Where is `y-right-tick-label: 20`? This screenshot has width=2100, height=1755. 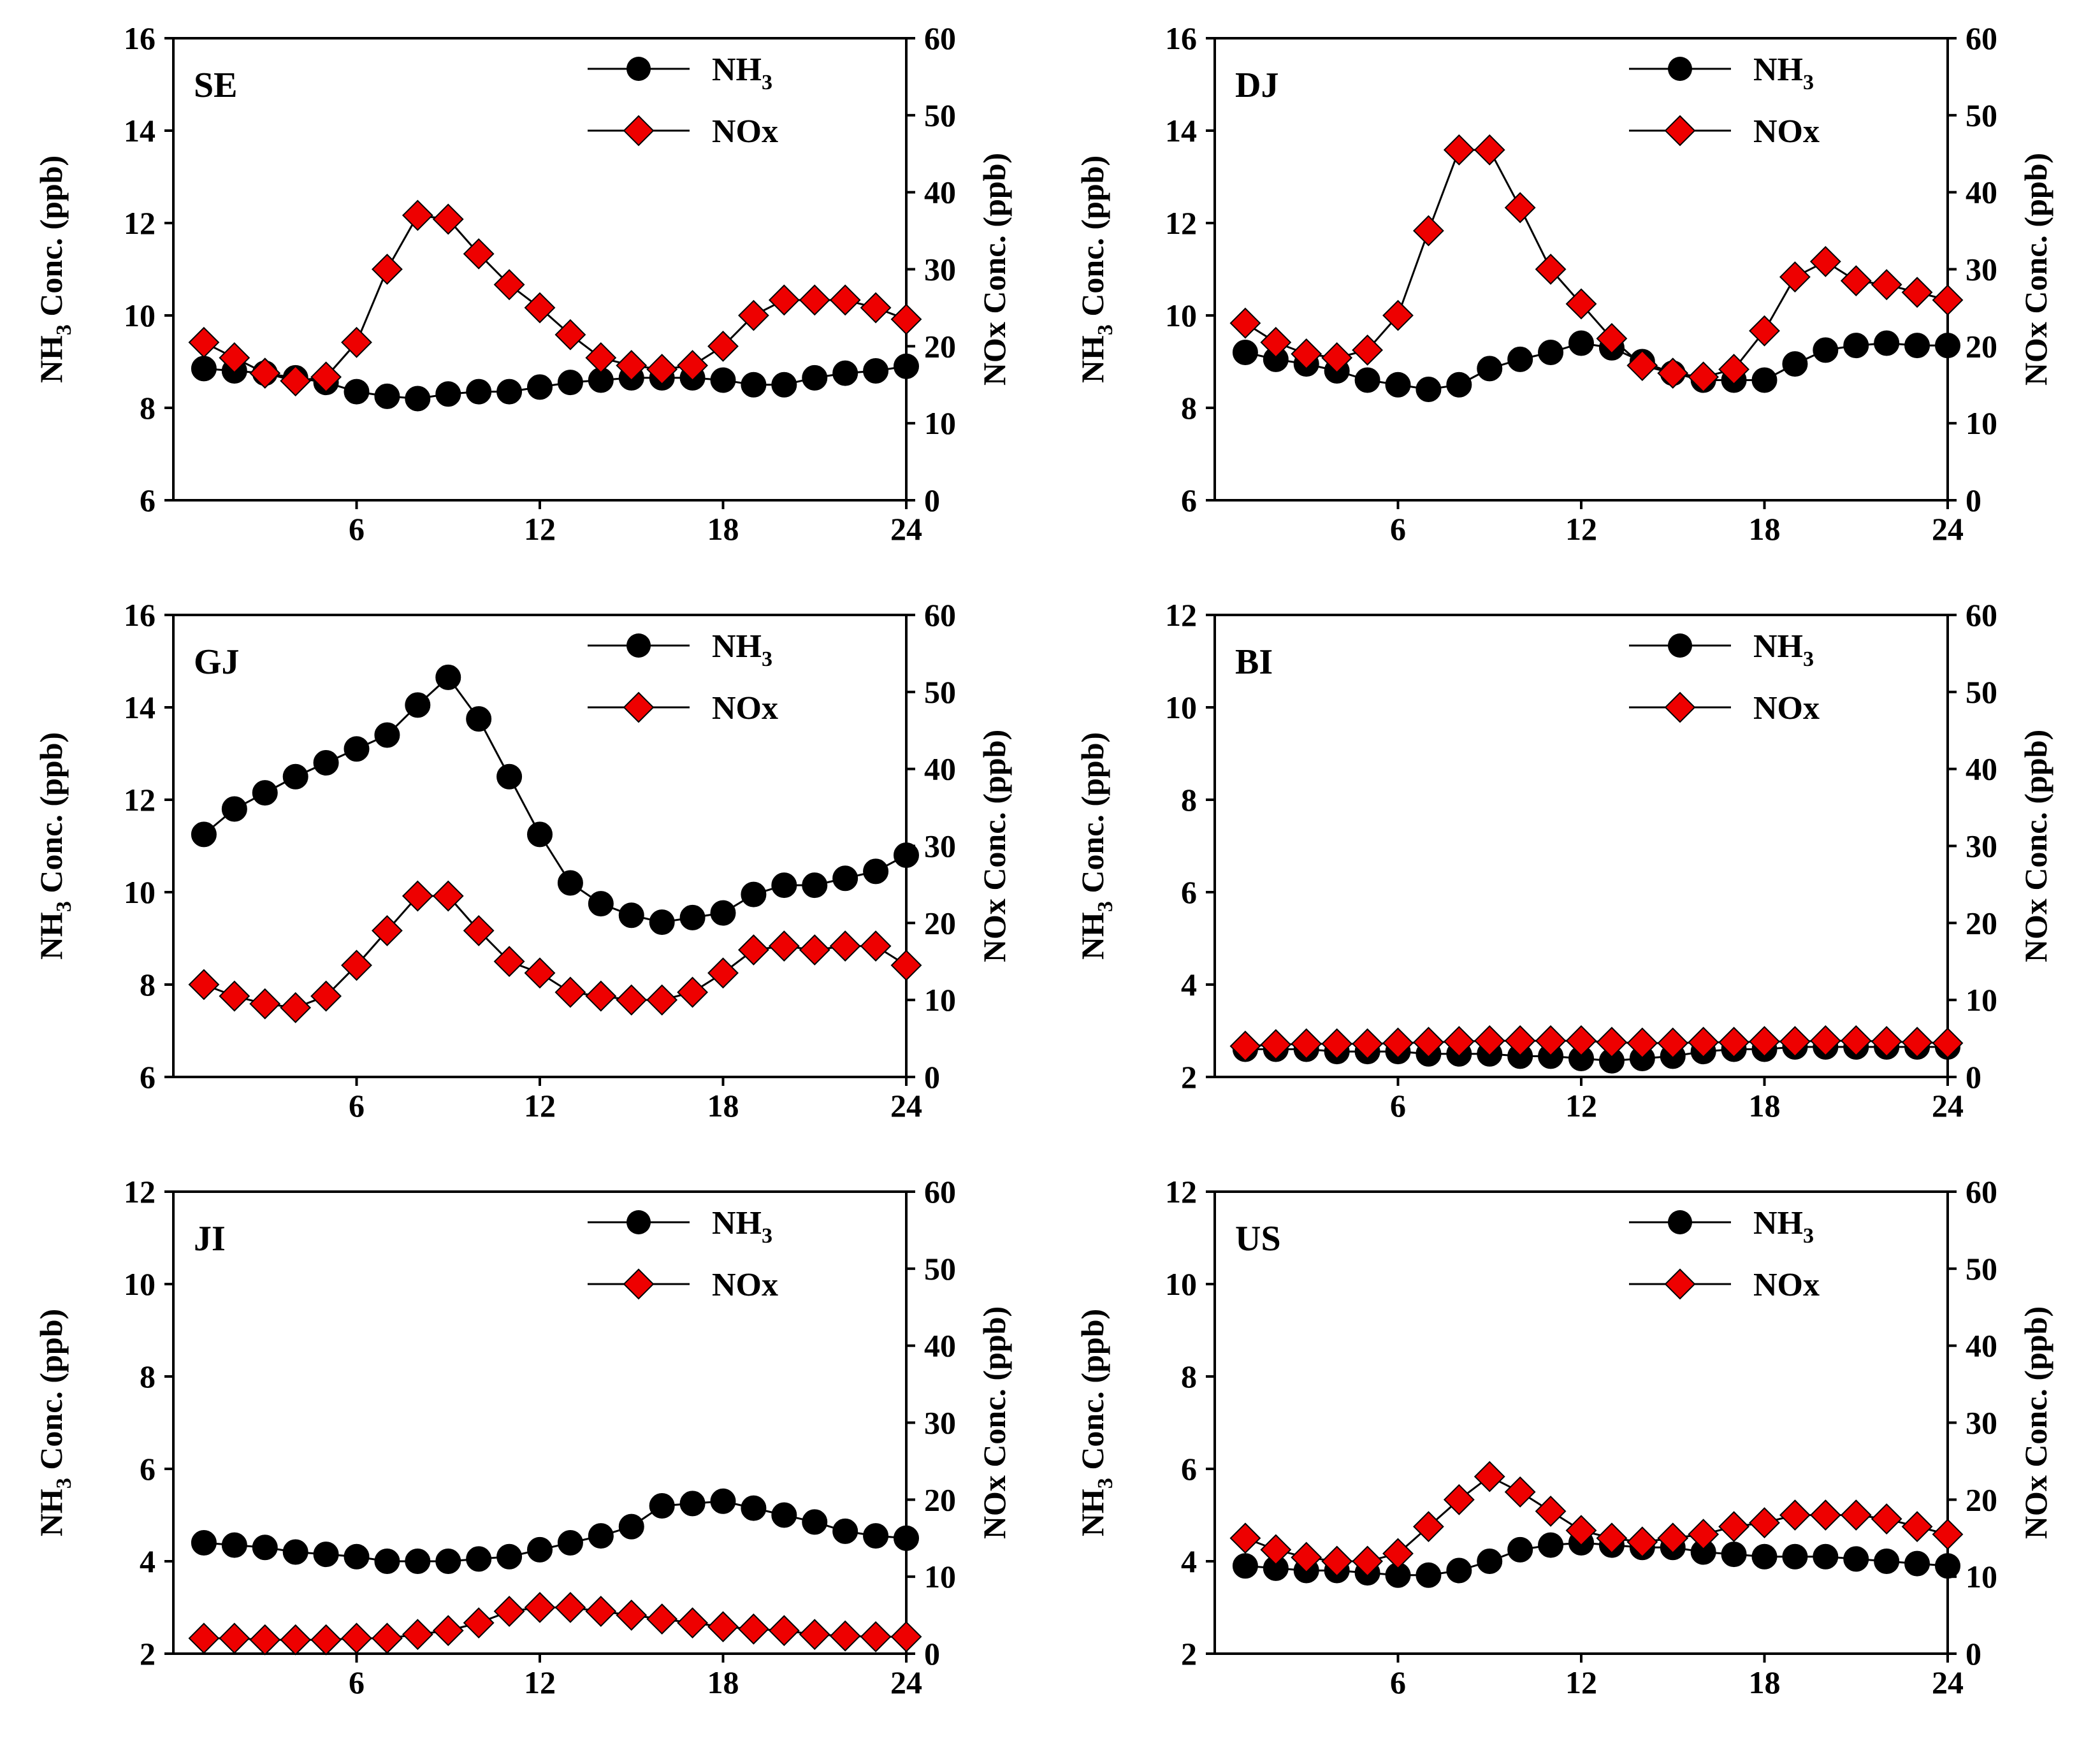
y-right-tick-label: 20 is located at coordinates (940, 346).